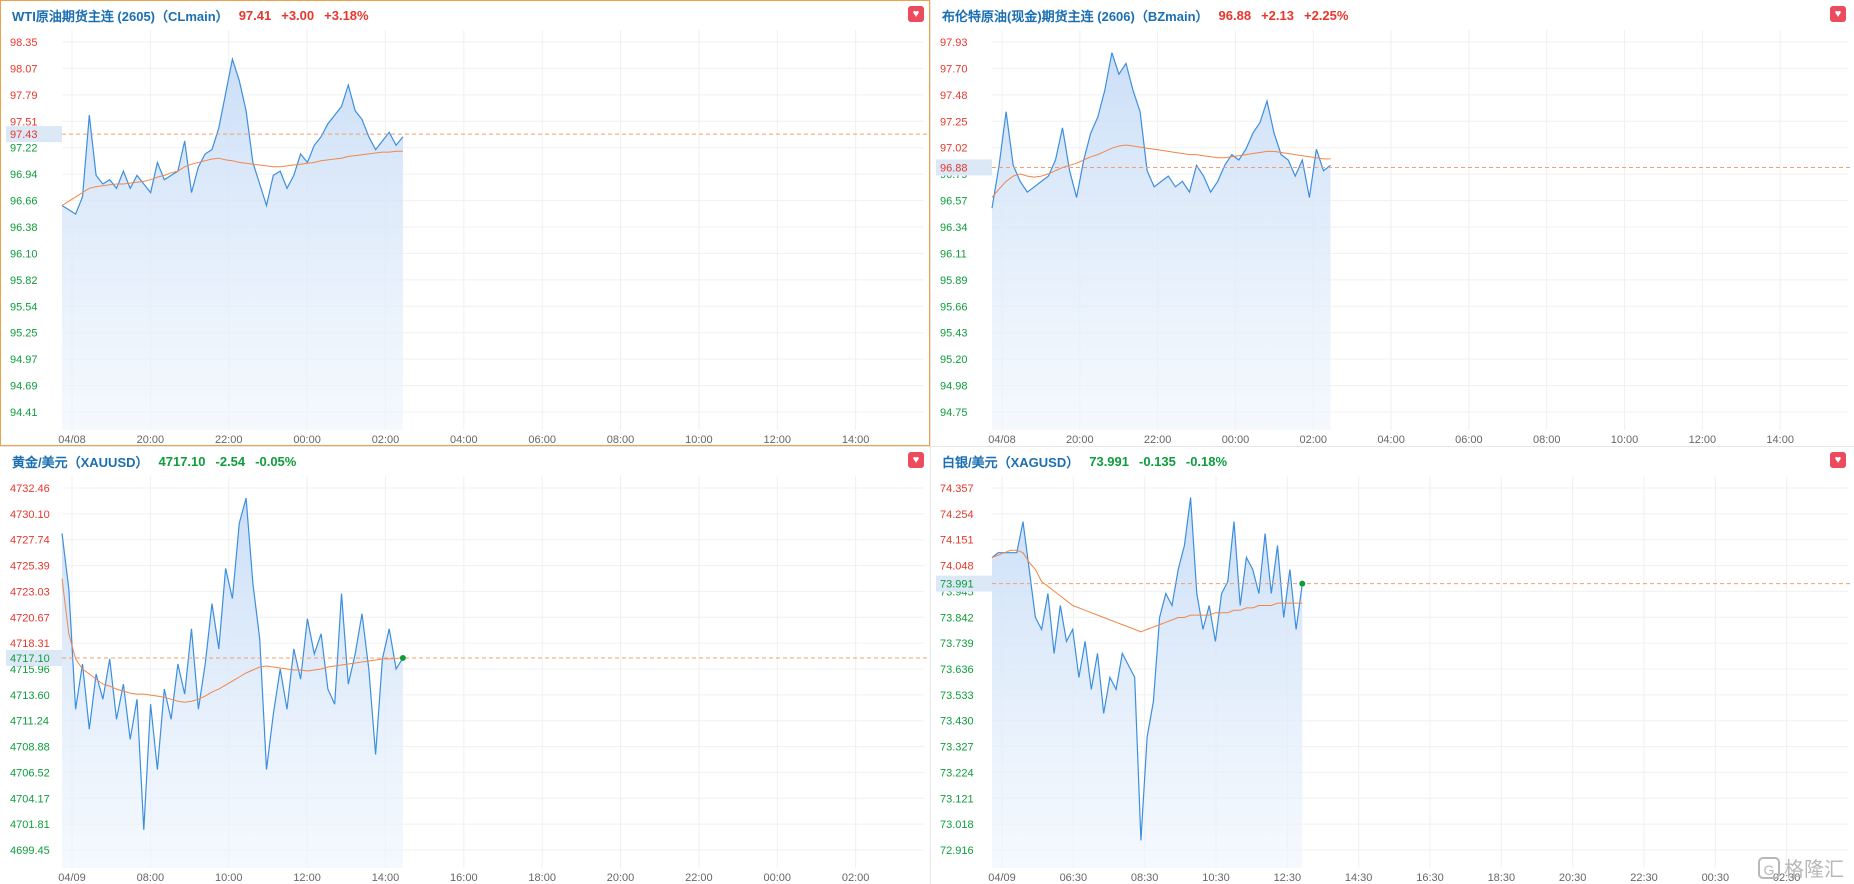 The image size is (1854, 884). Describe the element at coordinates (1109, 461) in the screenshot. I see `last-price: 73.991` at that location.